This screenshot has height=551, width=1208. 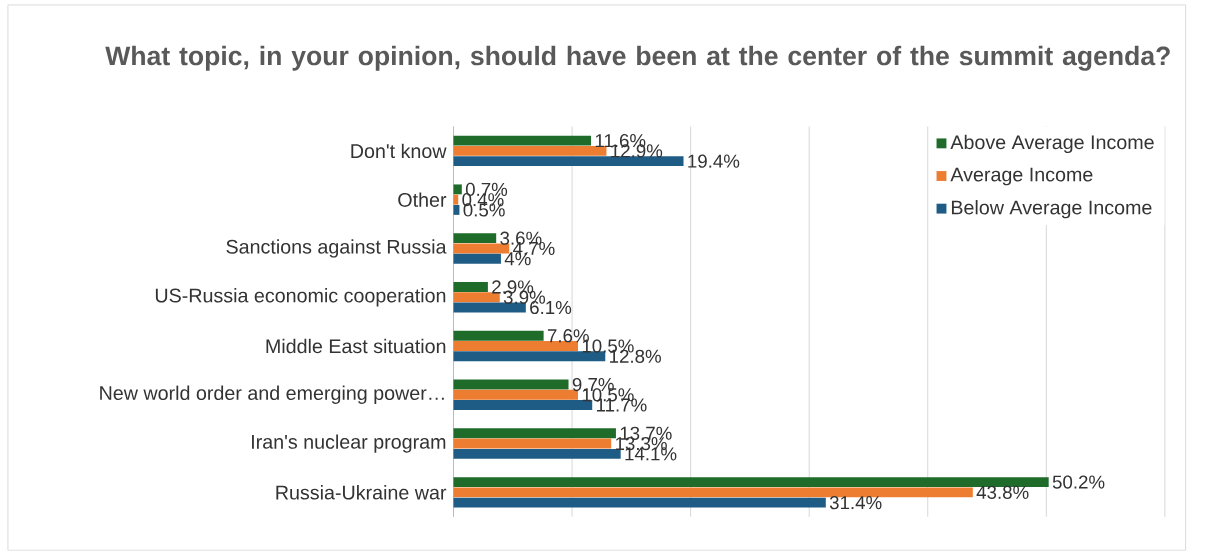 I want to click on y-tick-label: Iran's nuclear program, so click(x=349, y=443).